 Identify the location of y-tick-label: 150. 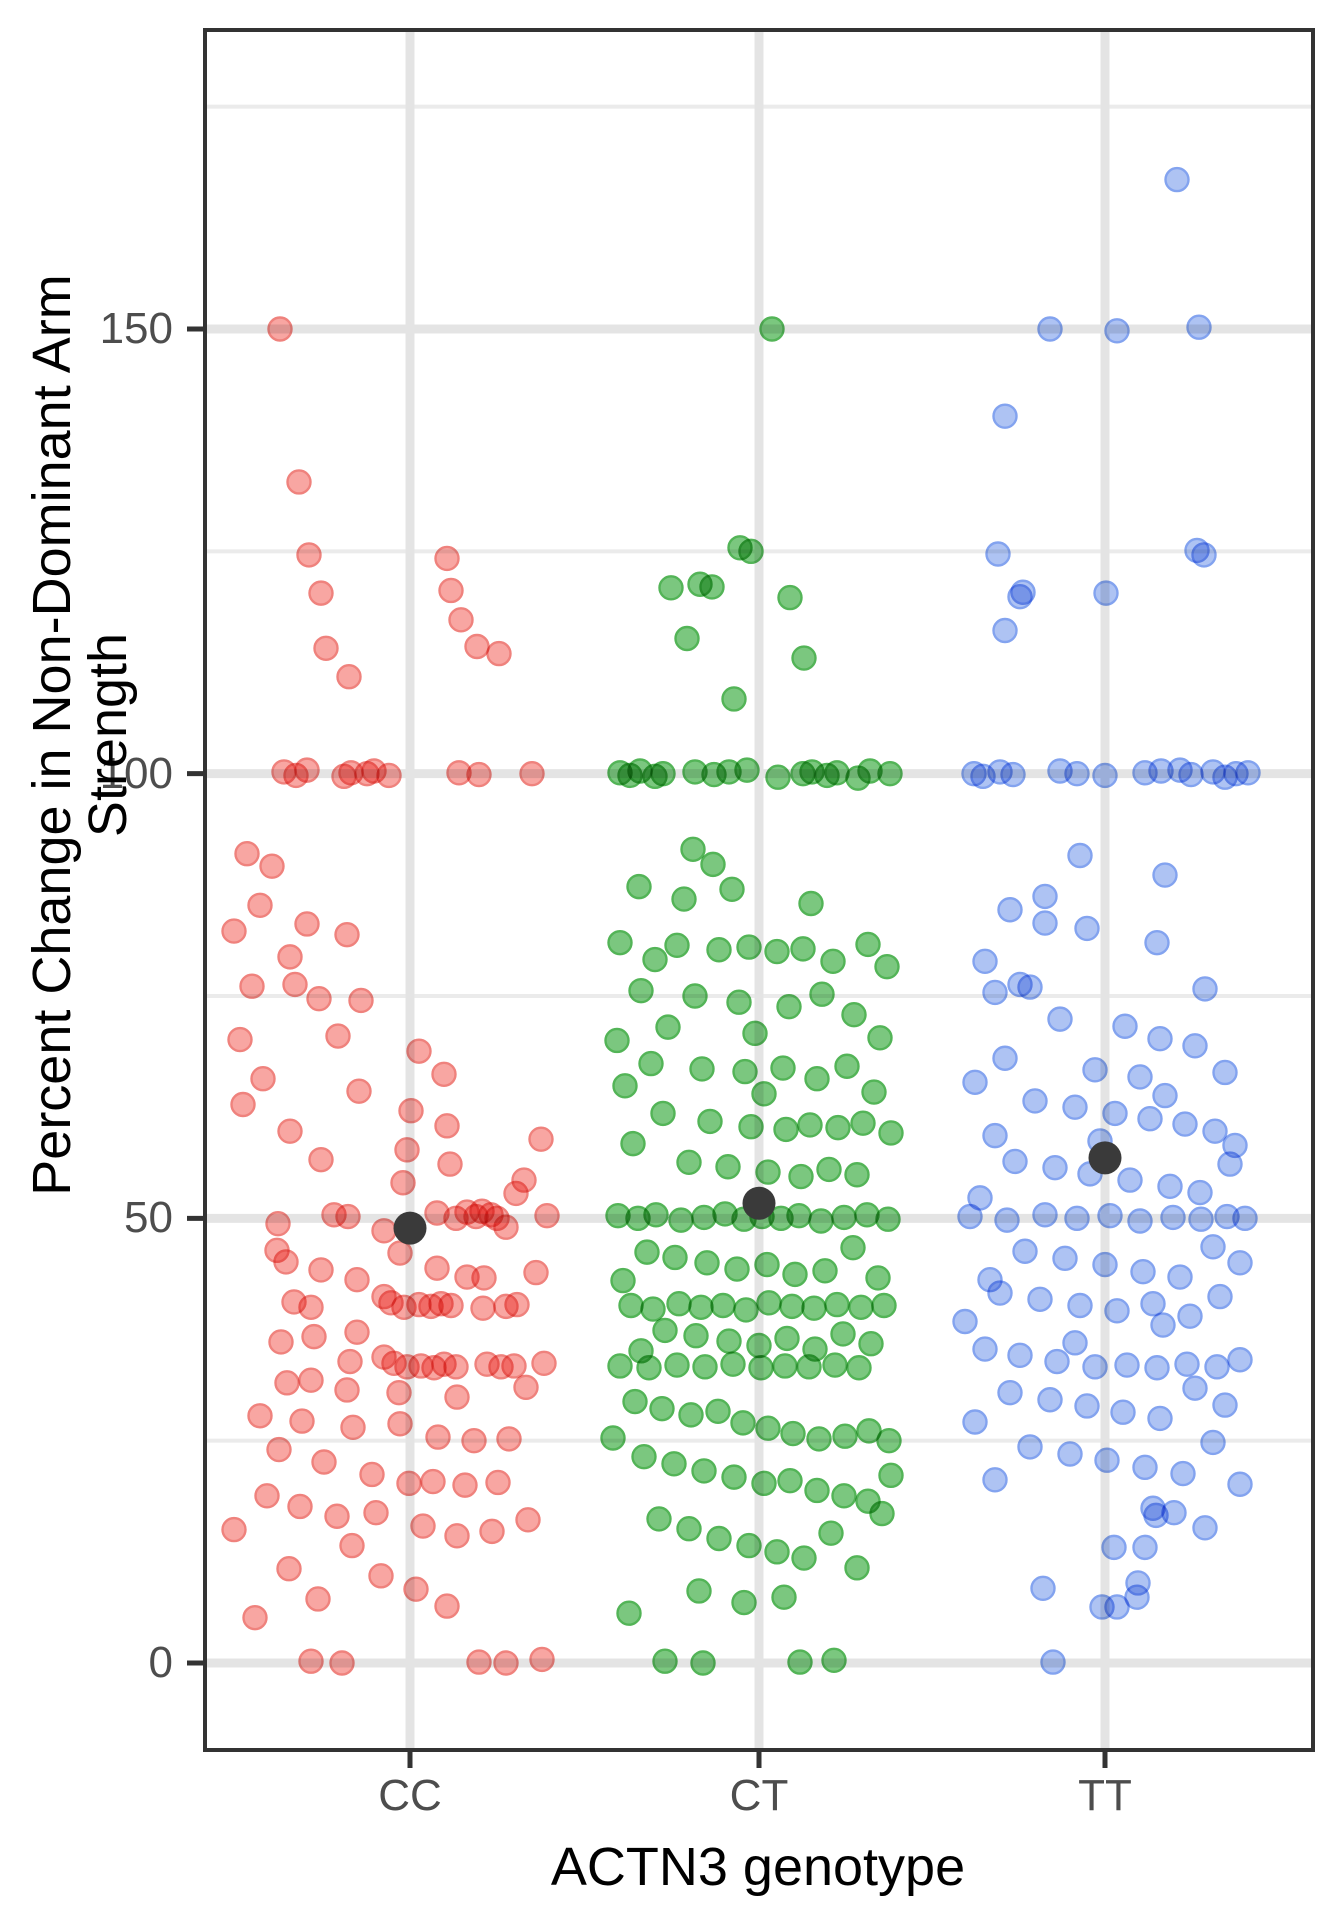
(136, 328).